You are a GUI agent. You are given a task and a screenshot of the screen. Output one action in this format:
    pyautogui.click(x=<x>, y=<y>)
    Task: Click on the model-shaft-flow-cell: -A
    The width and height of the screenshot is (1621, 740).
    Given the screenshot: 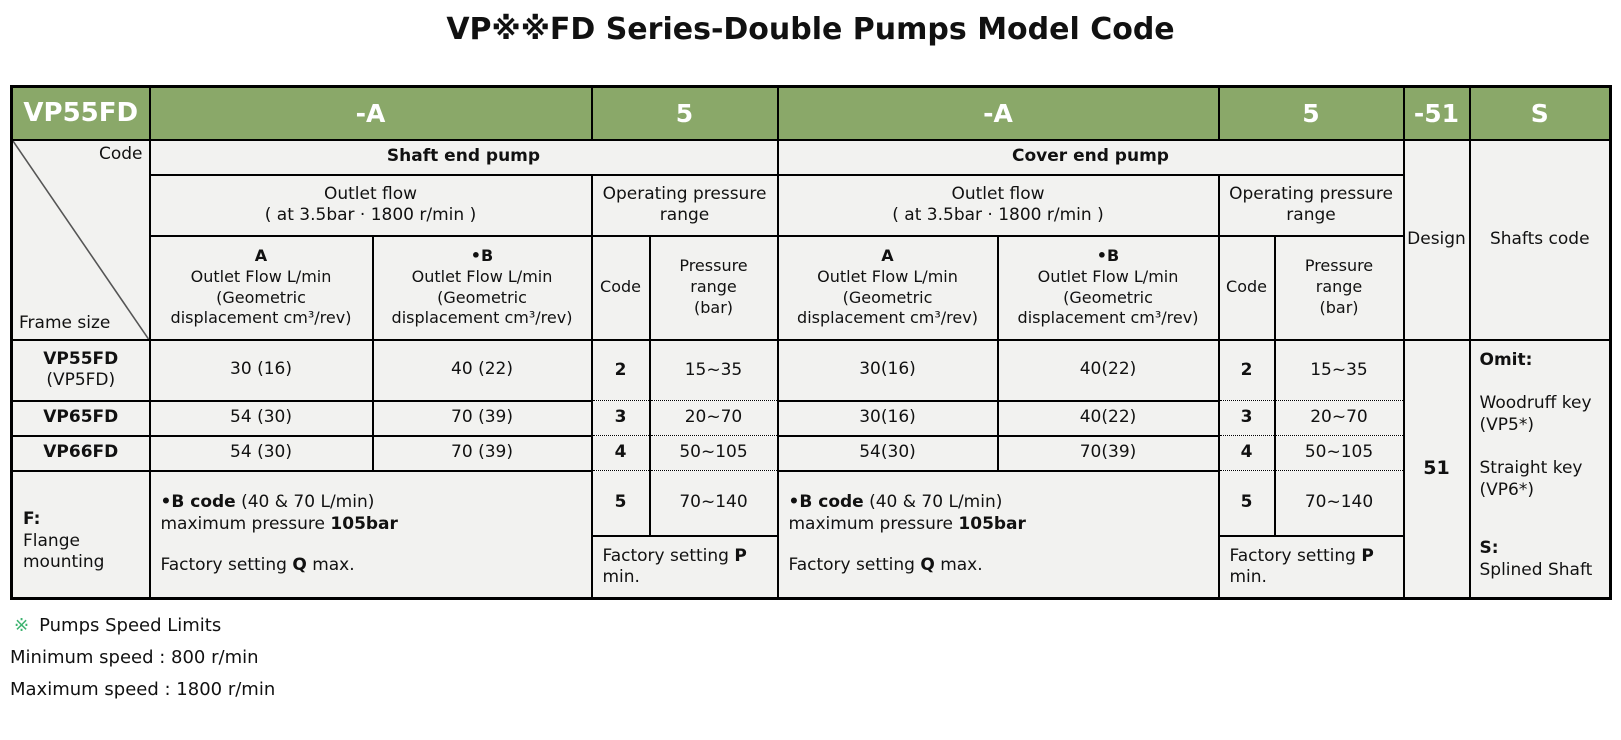 What is the action you would take?
    pyautogui.click(x=370, y=113)
    